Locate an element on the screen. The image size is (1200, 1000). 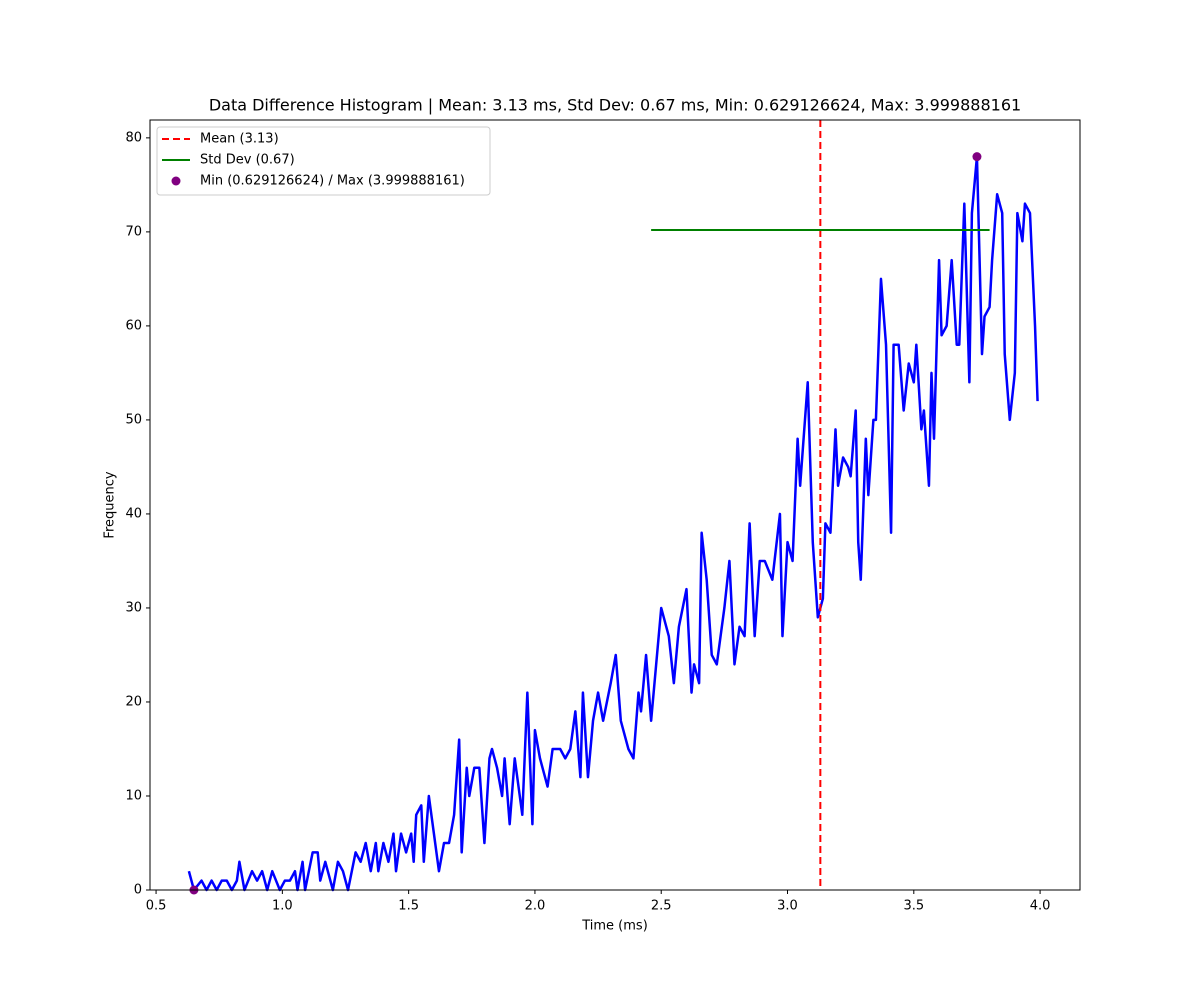
y-axis-label: Frequency is located at coordinates (110, 504).